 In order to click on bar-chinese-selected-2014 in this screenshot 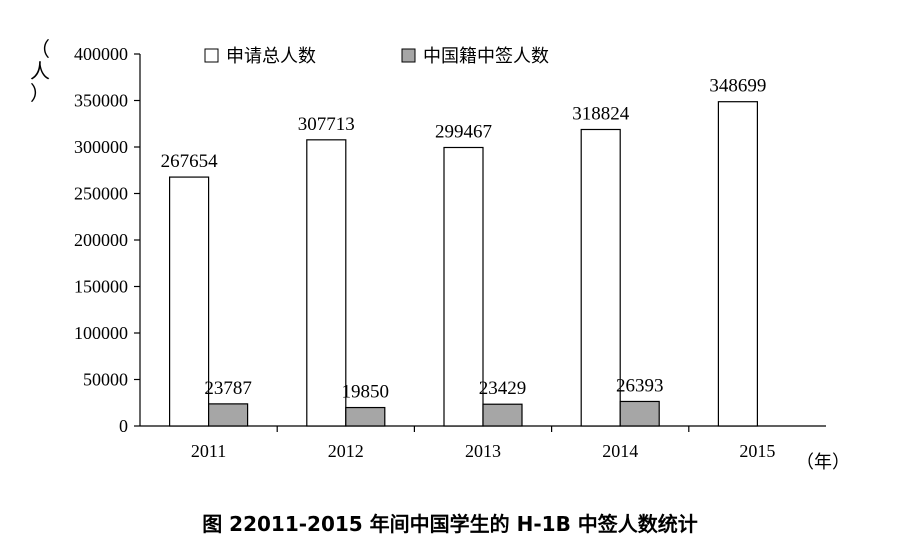, I will do `click(639, 413)`.